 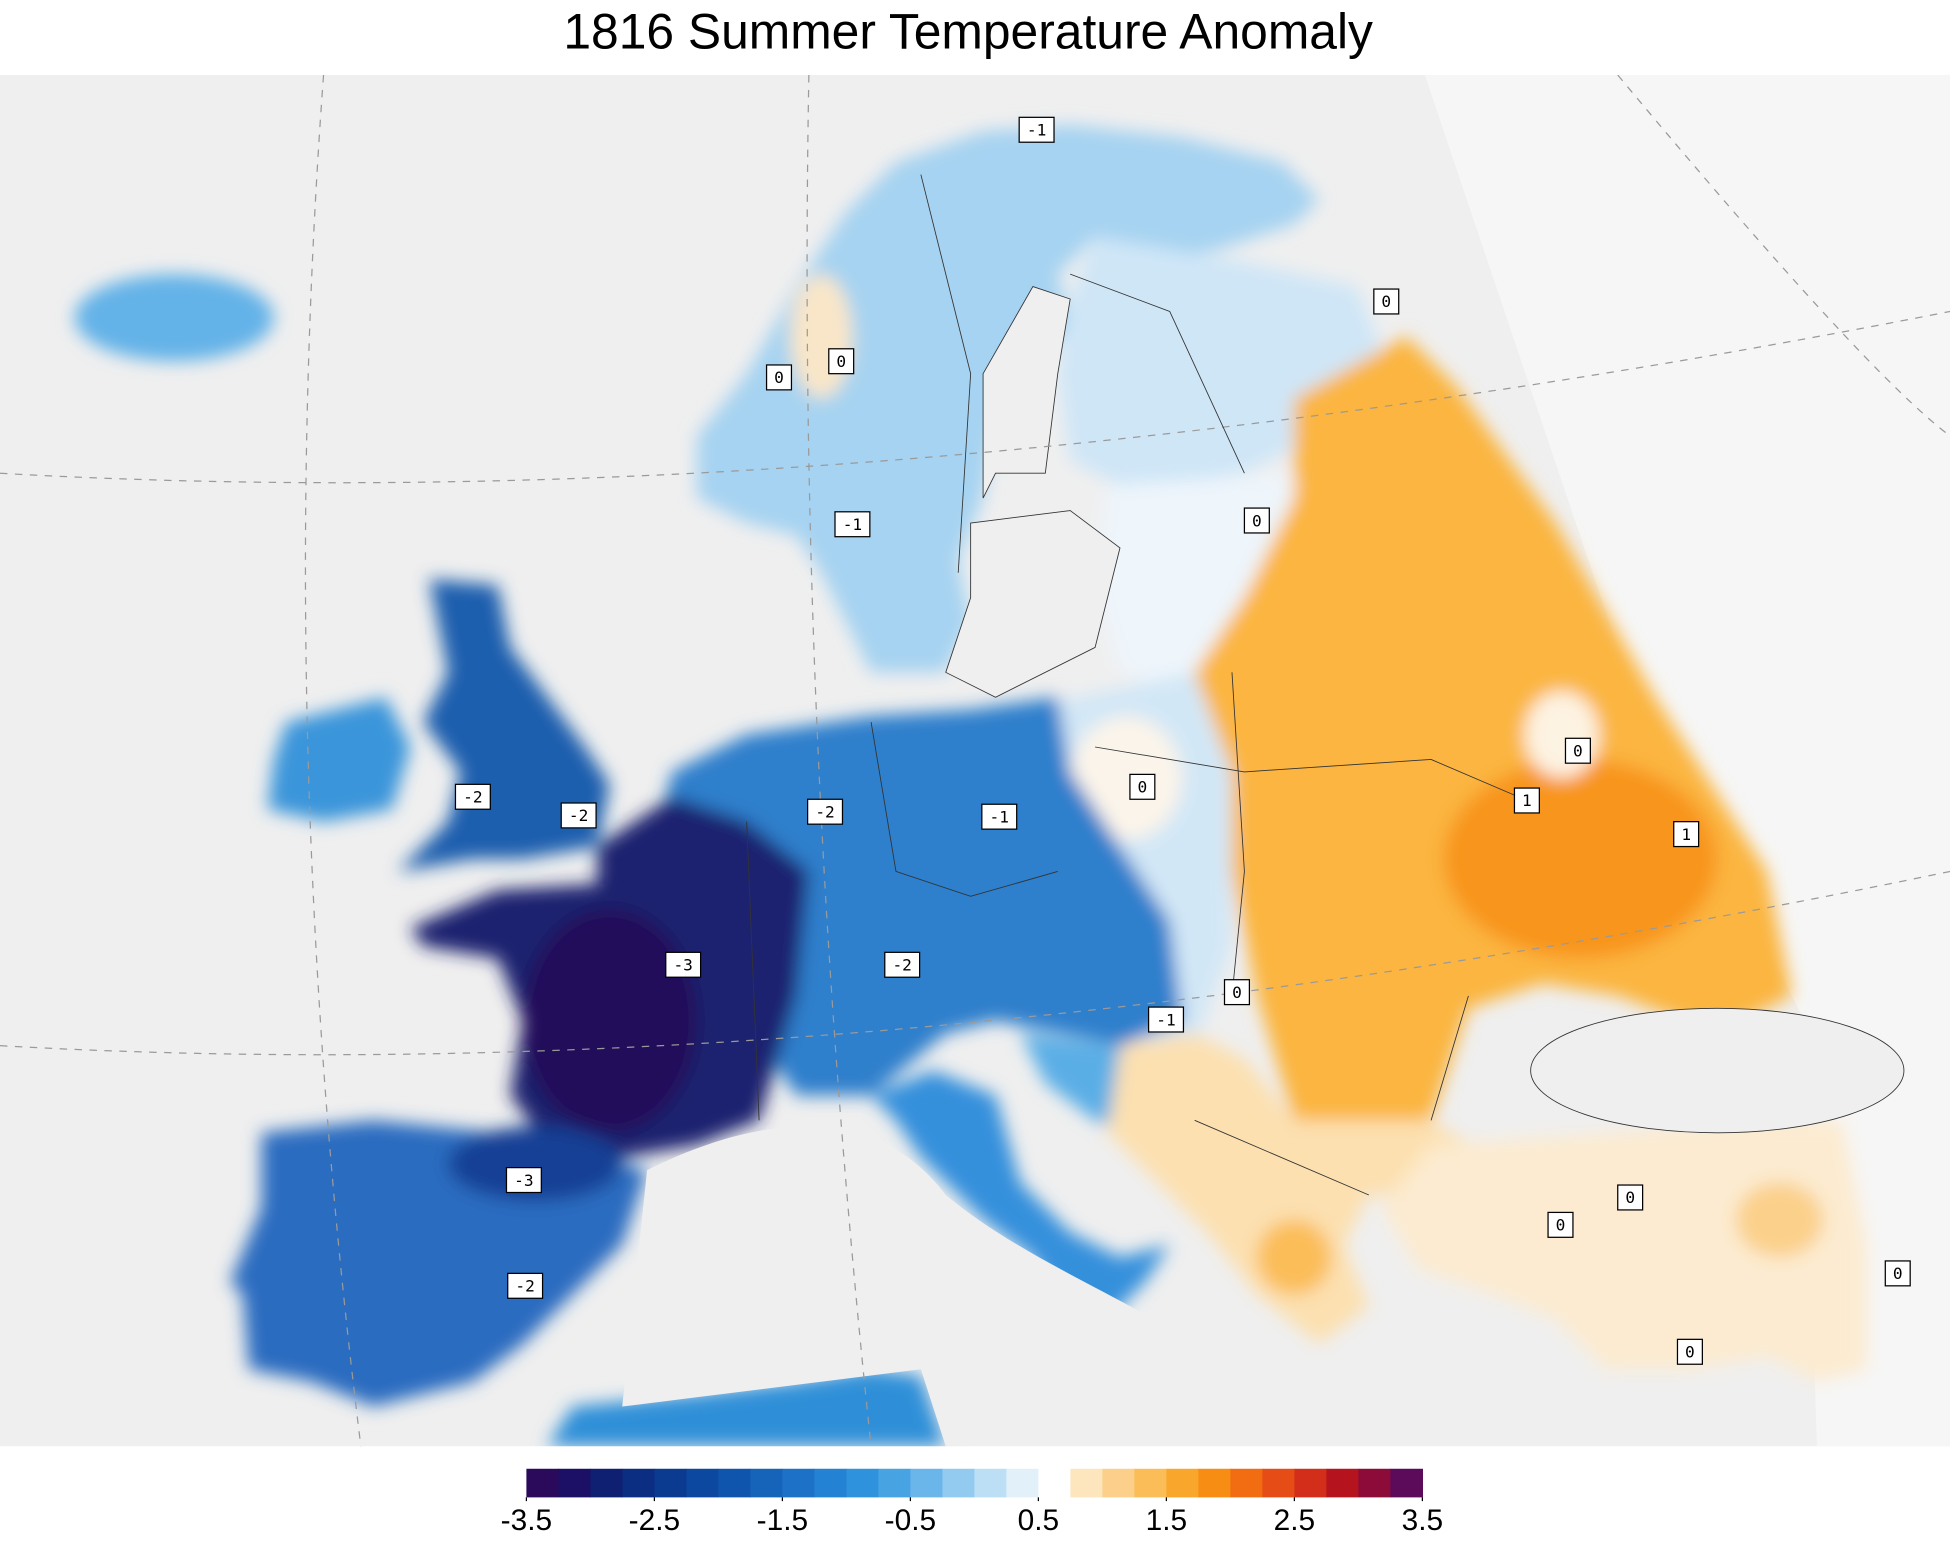 What do you see at coordinates (1295, 1520) in the screenshot?
I see `colorbar-tick-label: 2.5` at bounding box center [1295, 1520].